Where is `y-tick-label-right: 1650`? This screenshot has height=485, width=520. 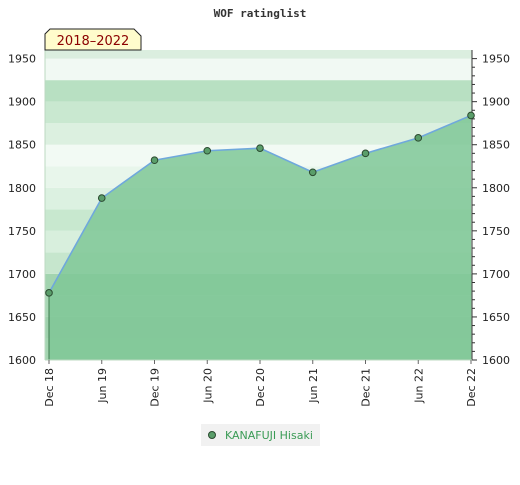 y-tick-label-right: 1650 is located at coordinates (496, 317).